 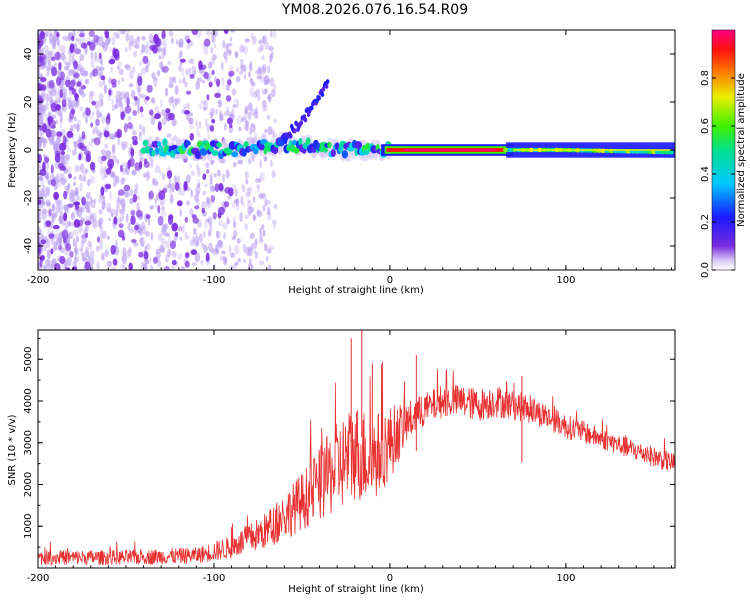 I want to click on y-tick-label: 4000, so click(x=28, y=400).